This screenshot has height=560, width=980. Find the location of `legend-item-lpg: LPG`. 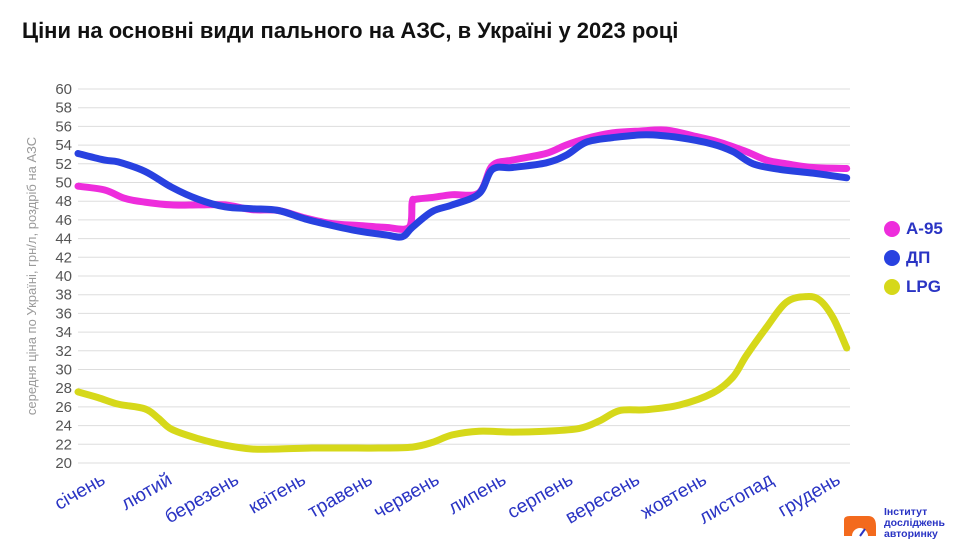

legend-item-lpg: LPG is located at coordinates (913, 287).